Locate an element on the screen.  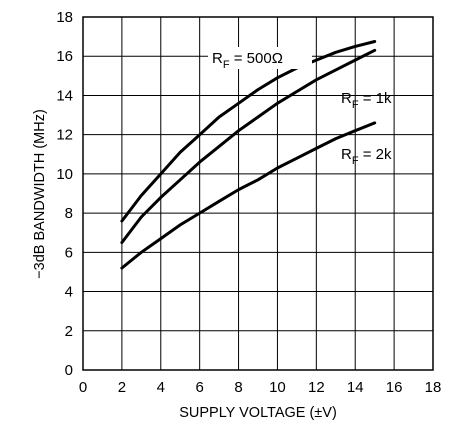
series-label-0: RF = 500Ω is located at coordinates (247, 60).